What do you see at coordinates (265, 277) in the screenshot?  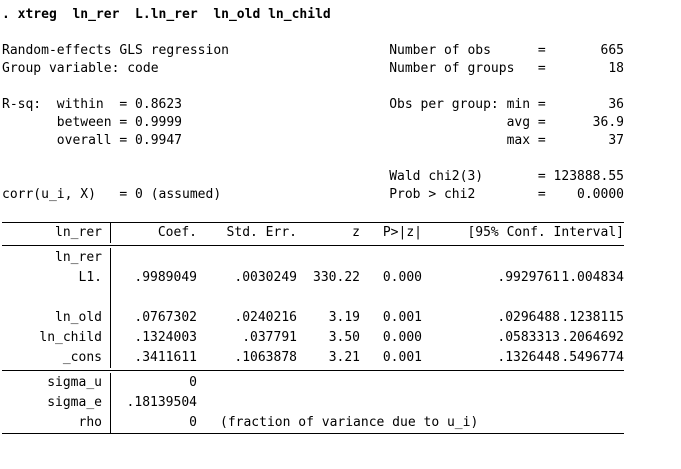 I see `cell-se: .0030249` at bounding box center [265, 277].